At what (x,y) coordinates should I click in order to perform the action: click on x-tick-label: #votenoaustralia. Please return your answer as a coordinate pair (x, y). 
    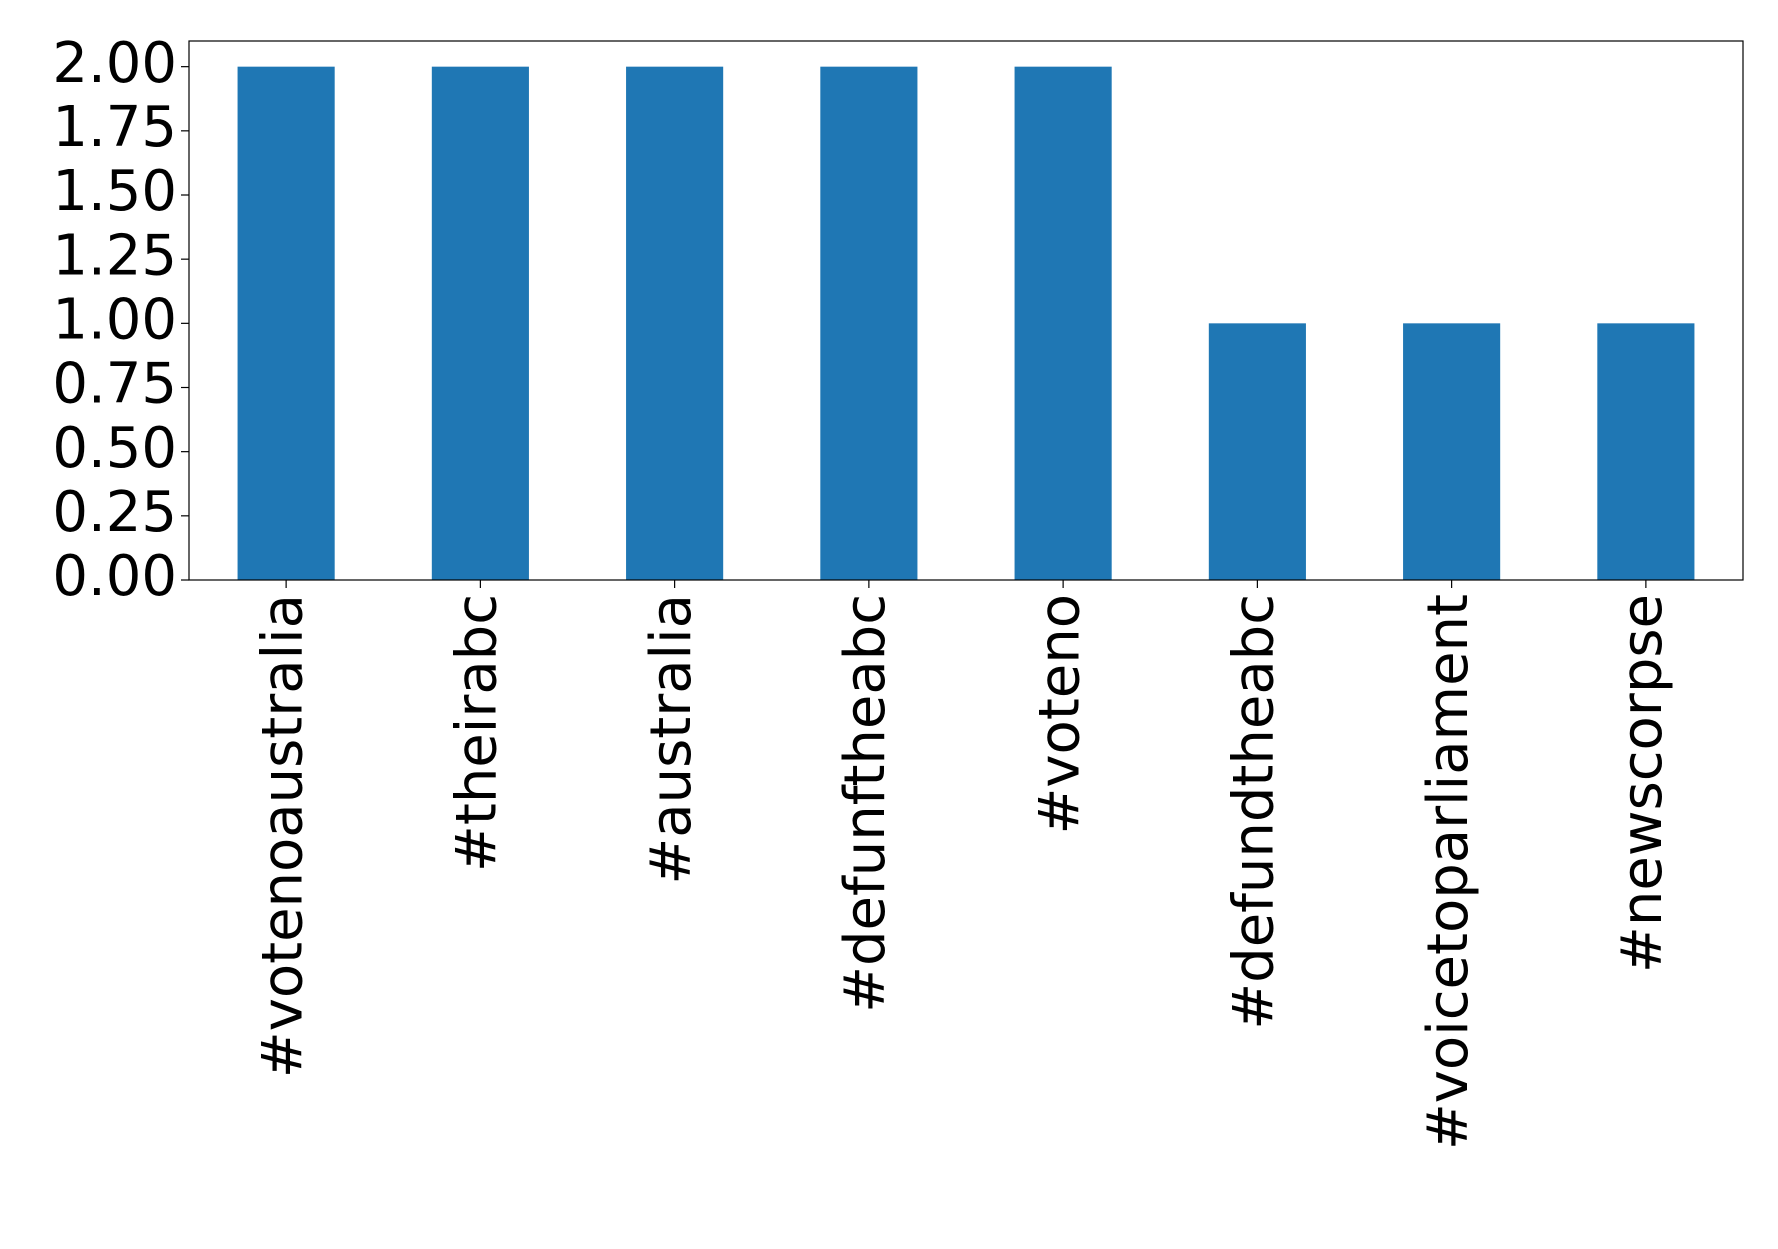
    Looking at the image, I should click on (282, 836).